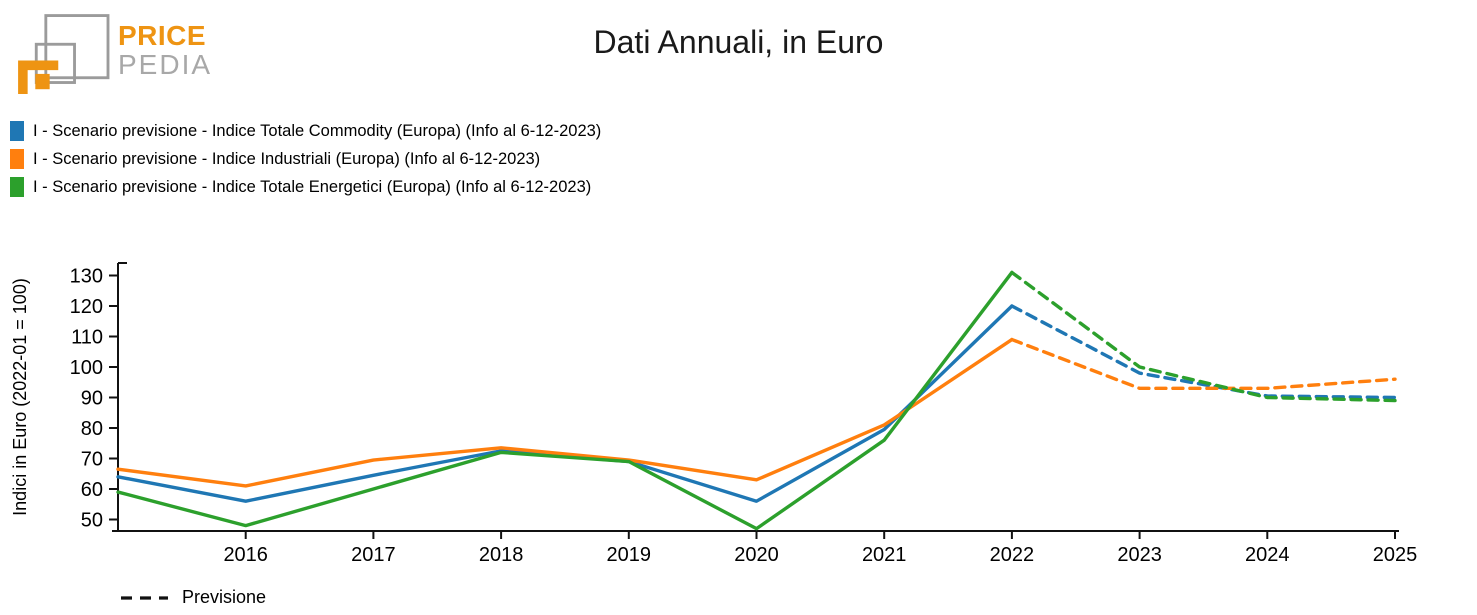 The width and height of the screenshot is (1477, 615). I want to click on dashed-line-icon, so click(144, 597).